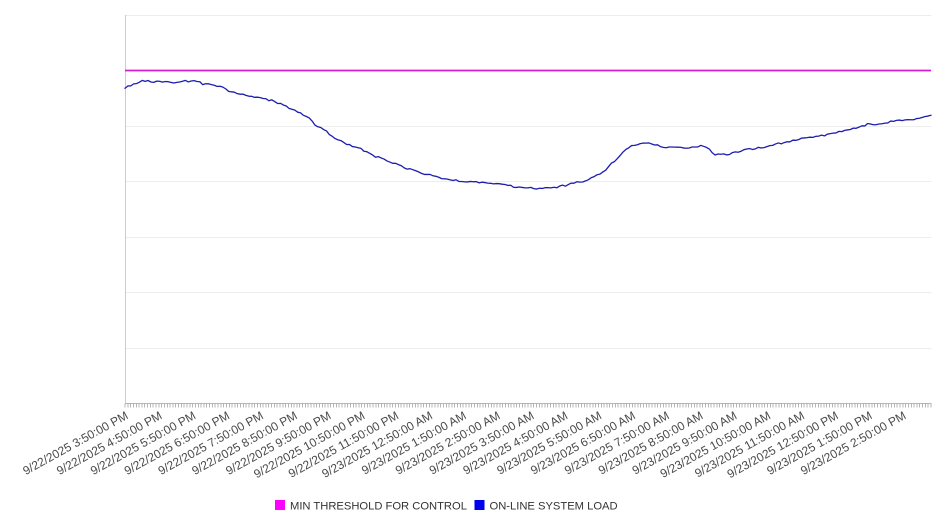 The image size is (946, 526). What do you see at coordinates (554, 507) in the screenshot?
I see `svg-text: ON-LINE SYSTEM LOAD` at bounding box center [554, 507].